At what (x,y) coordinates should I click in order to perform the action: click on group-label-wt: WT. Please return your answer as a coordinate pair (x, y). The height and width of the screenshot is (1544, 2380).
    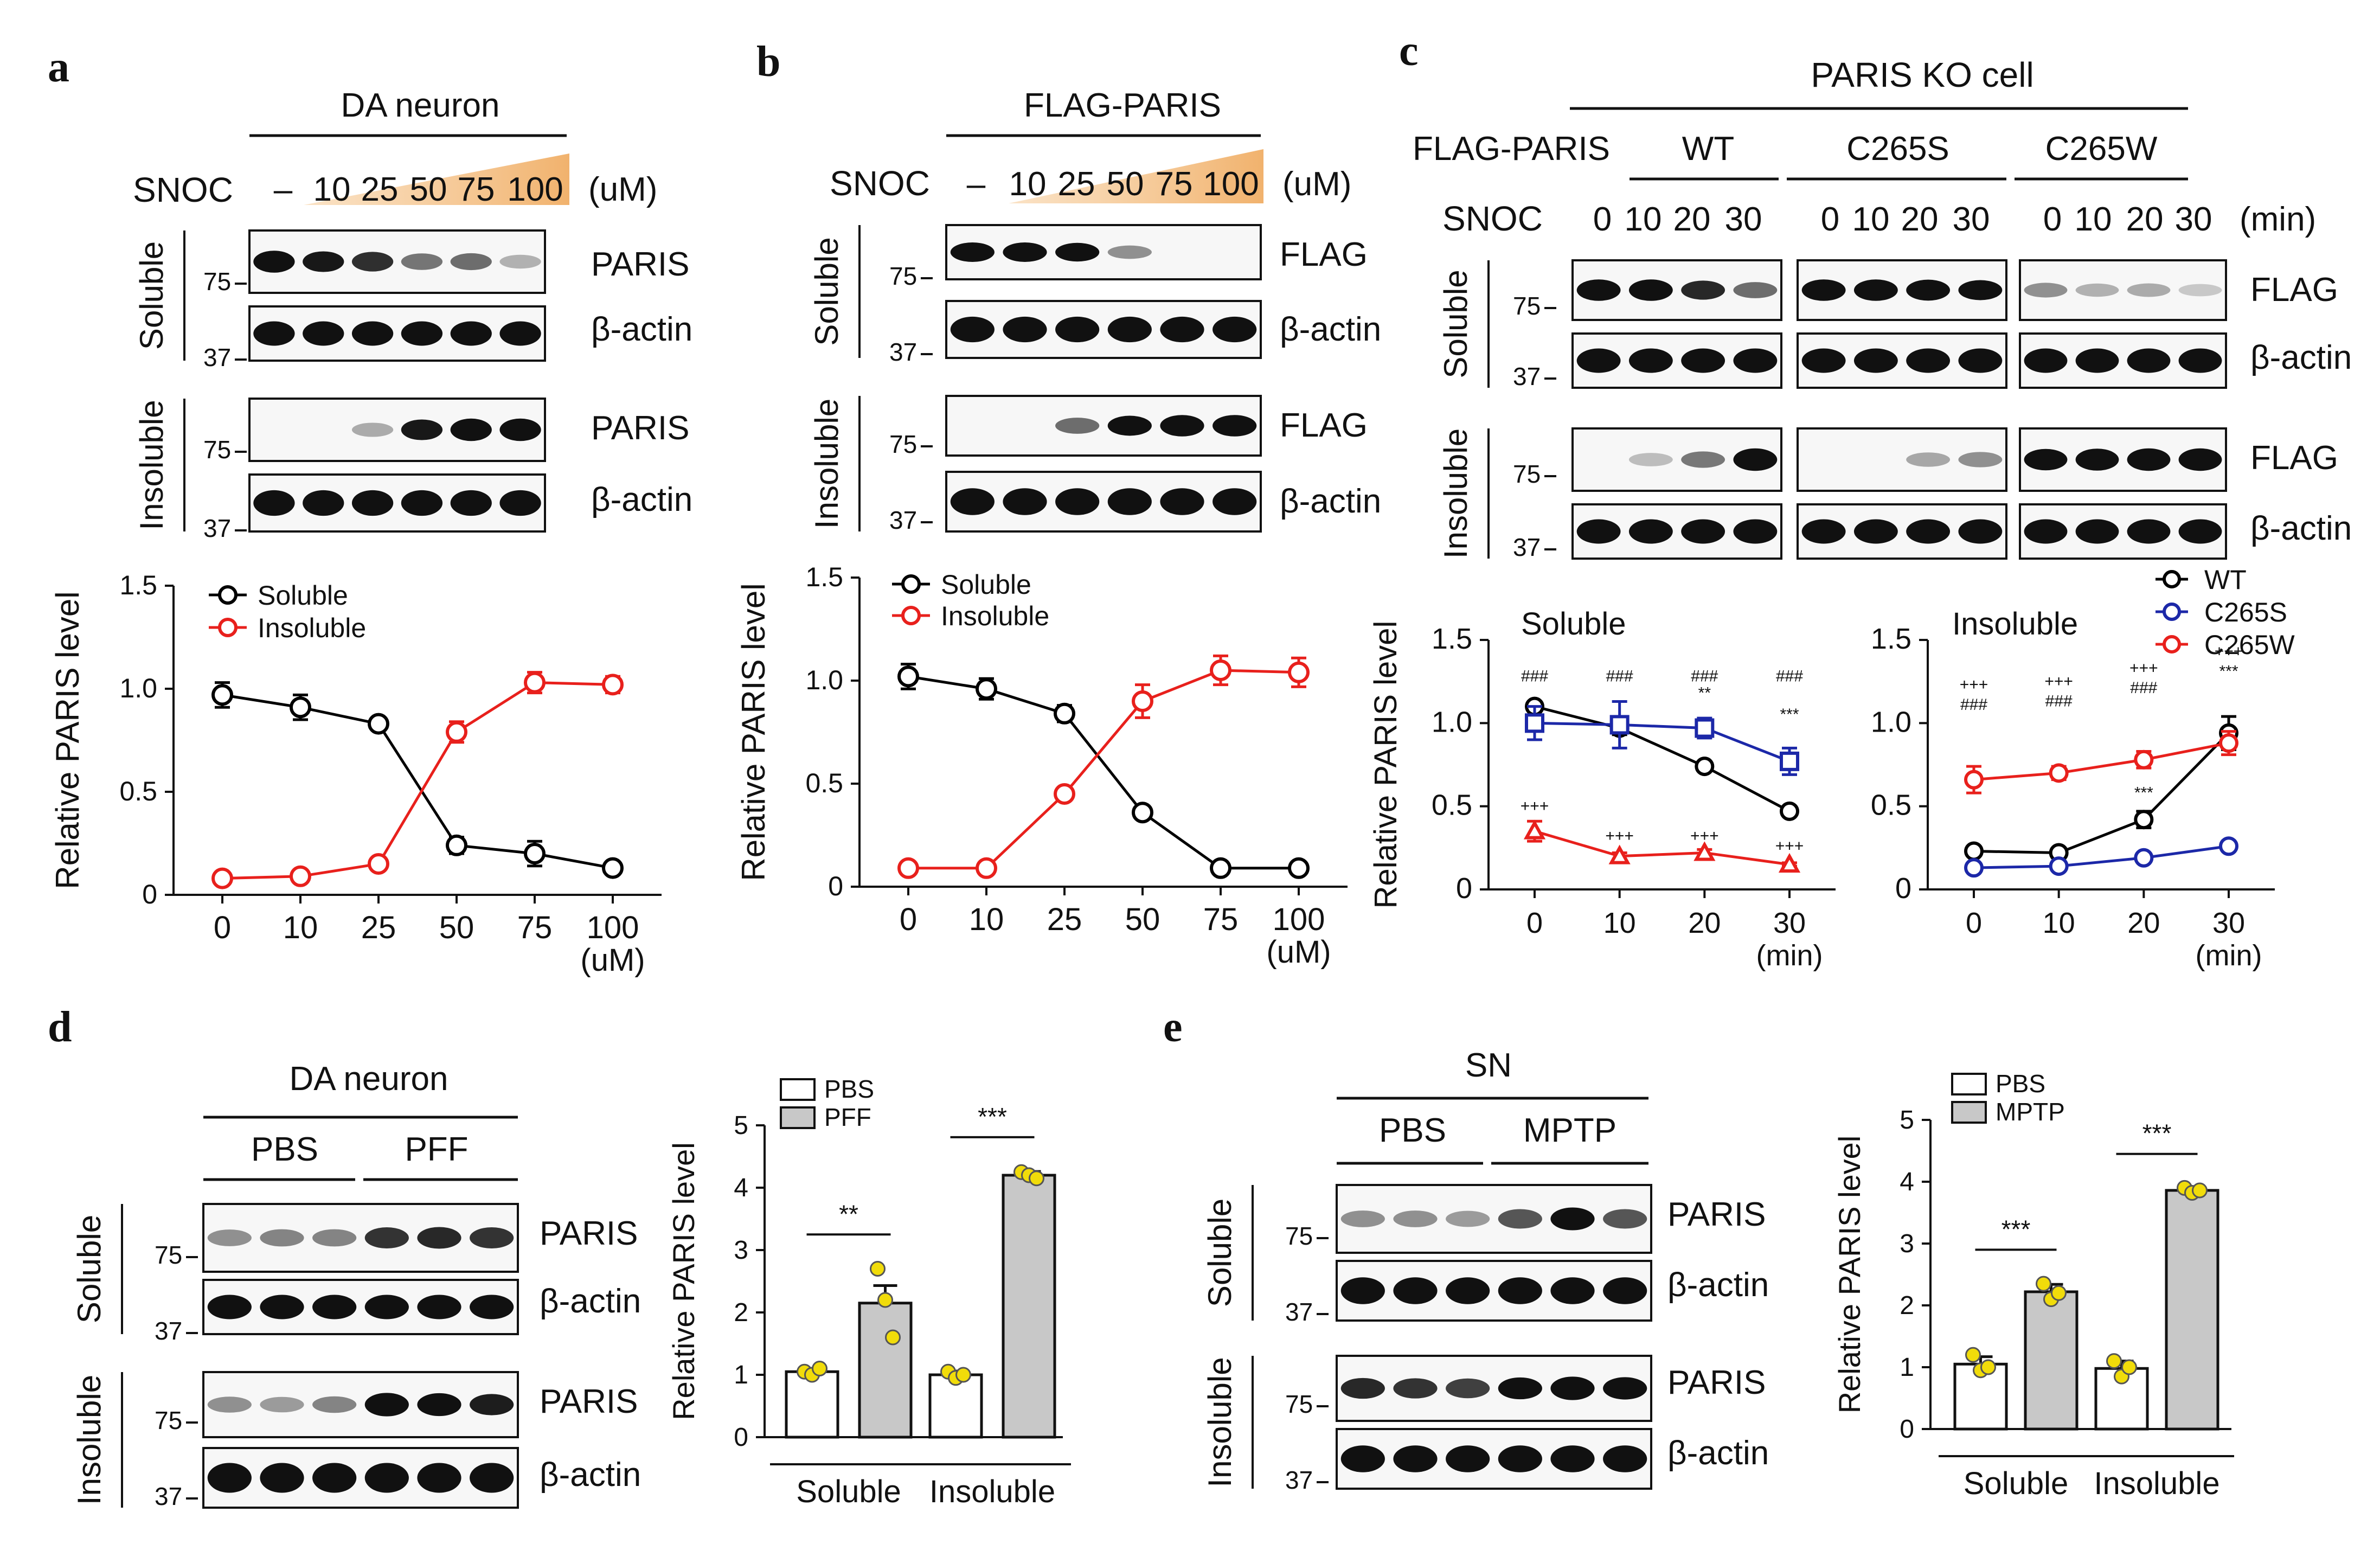
    Looking at the image, I should click on (1708, 149).